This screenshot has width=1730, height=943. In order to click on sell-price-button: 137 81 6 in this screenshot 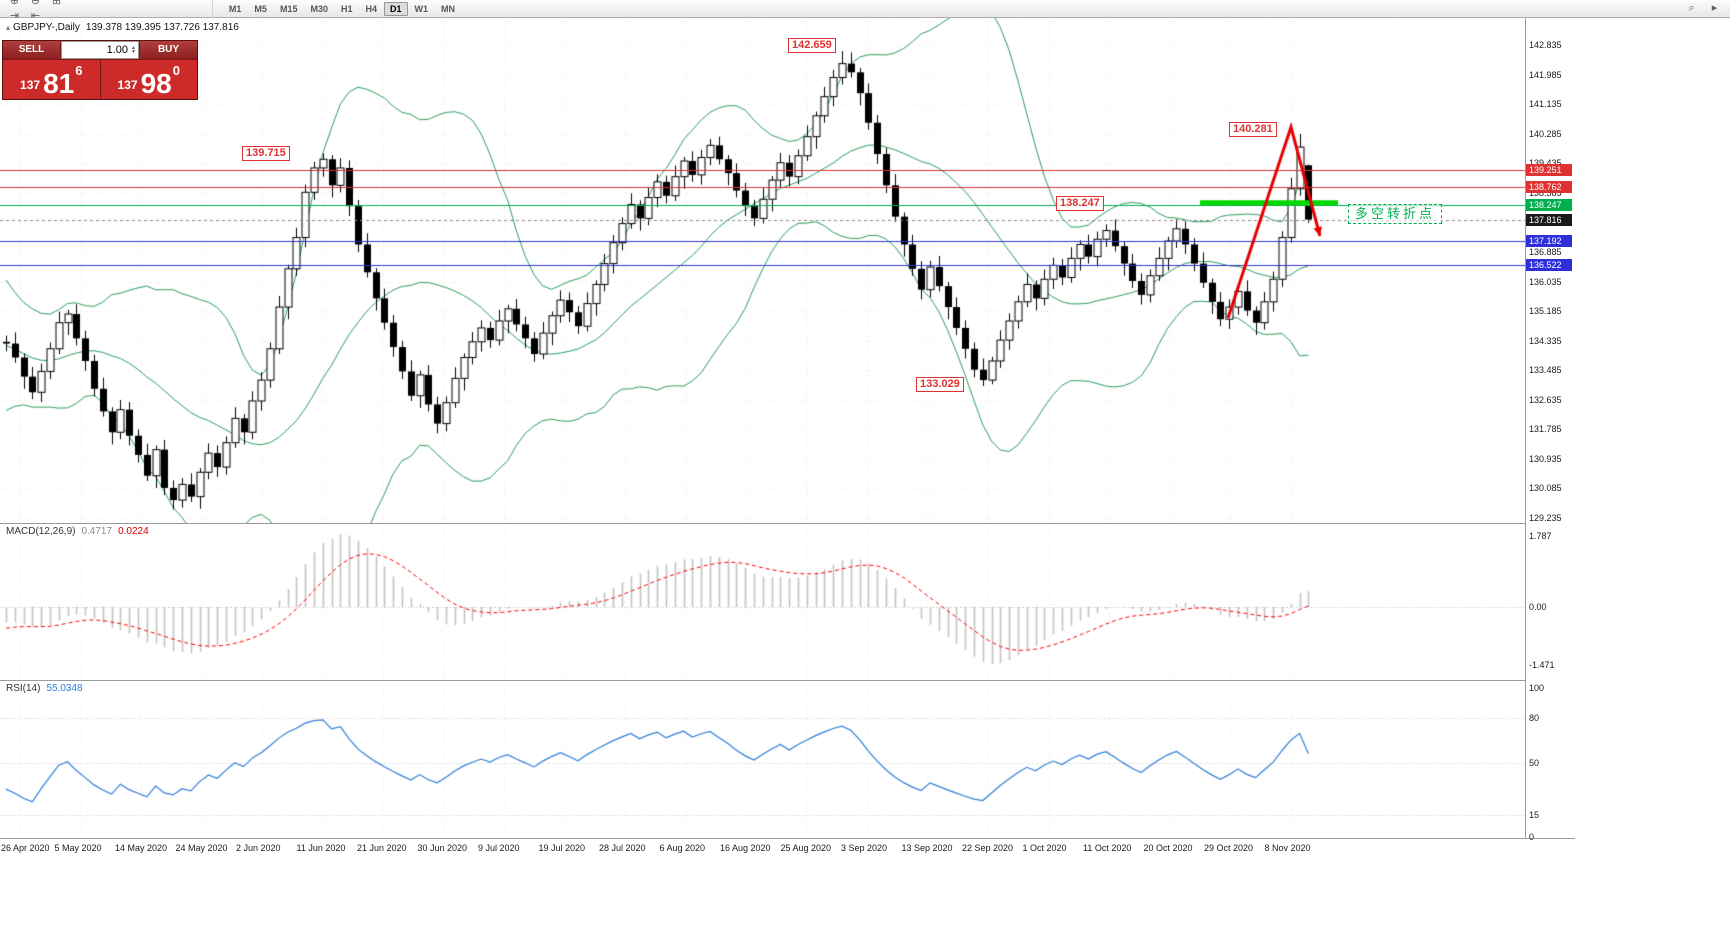, I will do `click(51, 79)`.